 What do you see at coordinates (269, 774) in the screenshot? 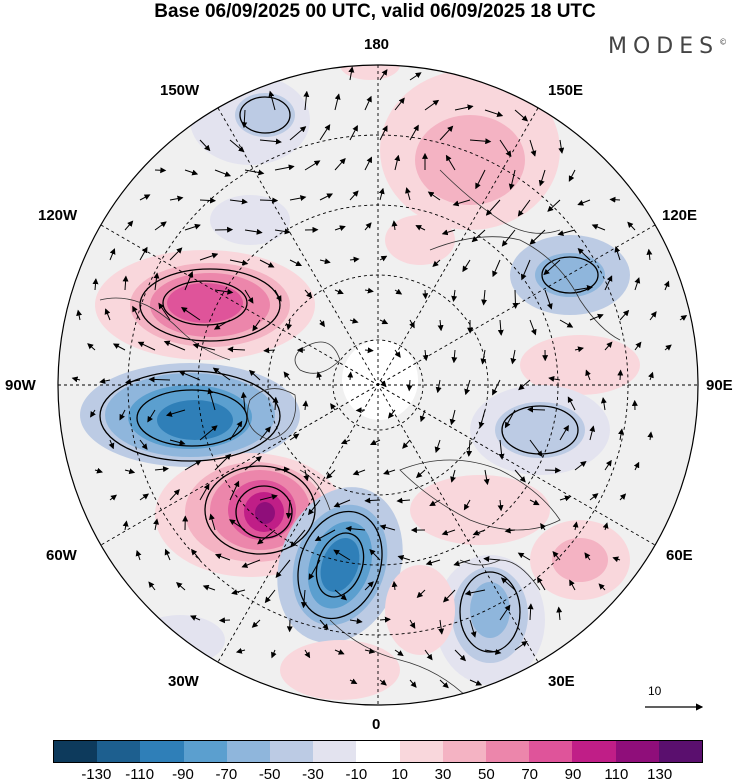
I see `colorbar-tick-label: -50` at bounding box center [269, 774].